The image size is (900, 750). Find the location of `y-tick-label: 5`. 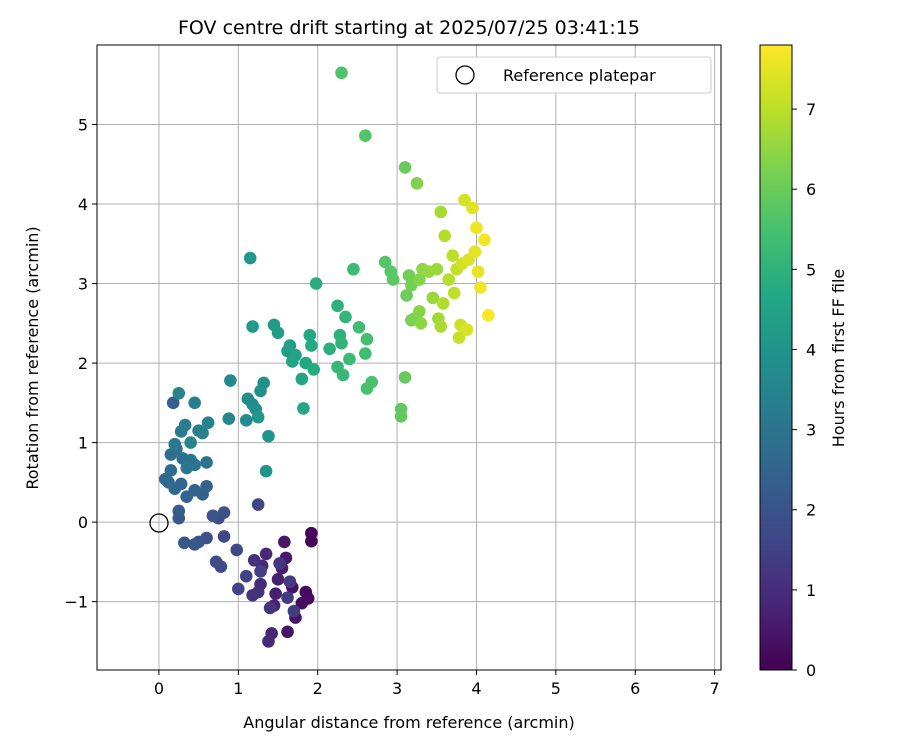

y-tick-label: 5 is located at coordinates (83, 125).